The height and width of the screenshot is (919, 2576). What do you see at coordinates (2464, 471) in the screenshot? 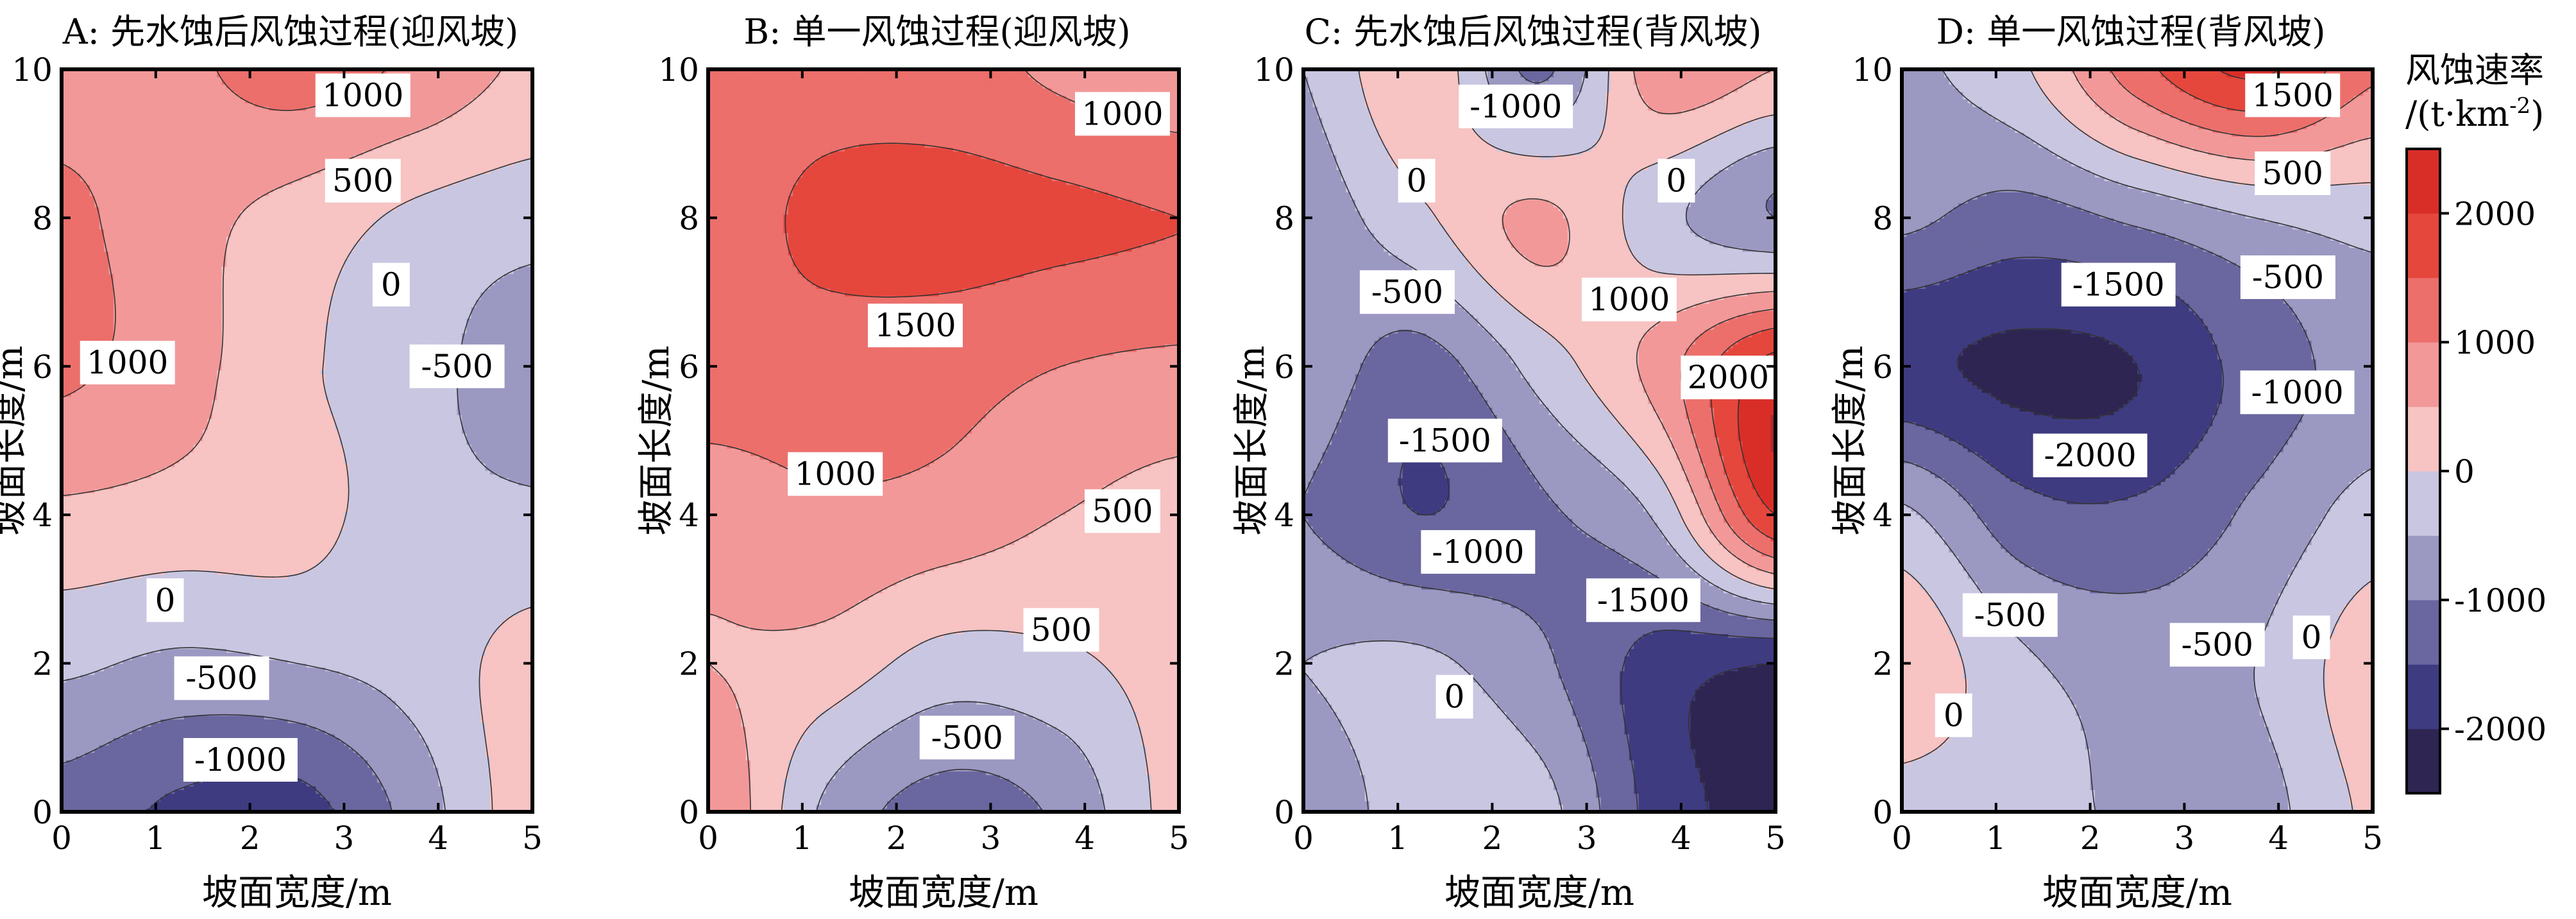
I see `colorbar-tick-label: 0` at bounding box center [2464, 471].